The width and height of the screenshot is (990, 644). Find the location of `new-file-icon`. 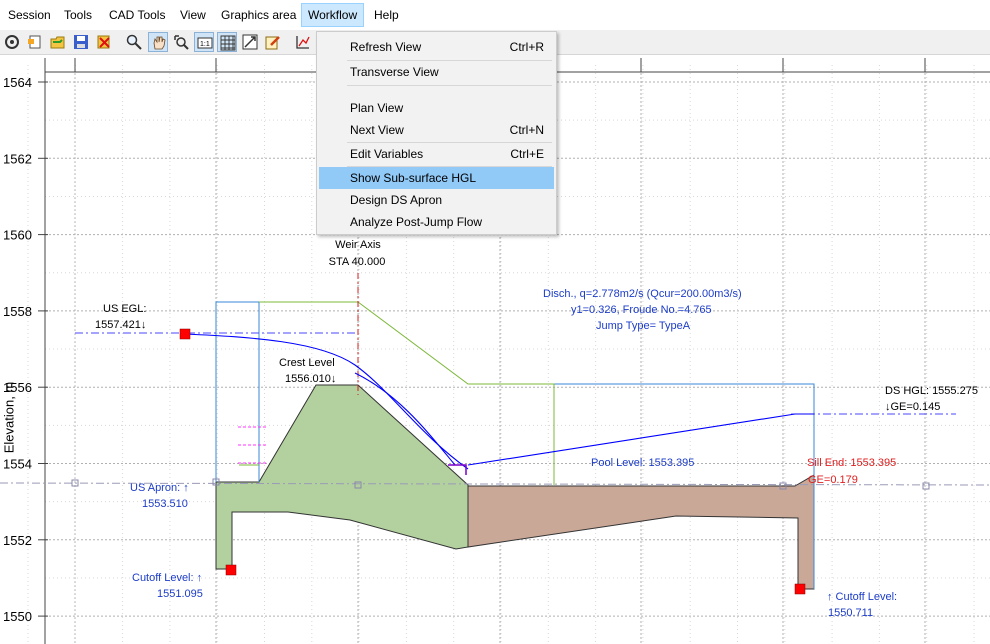

new-file-icon is located at coordinates (35, 42).